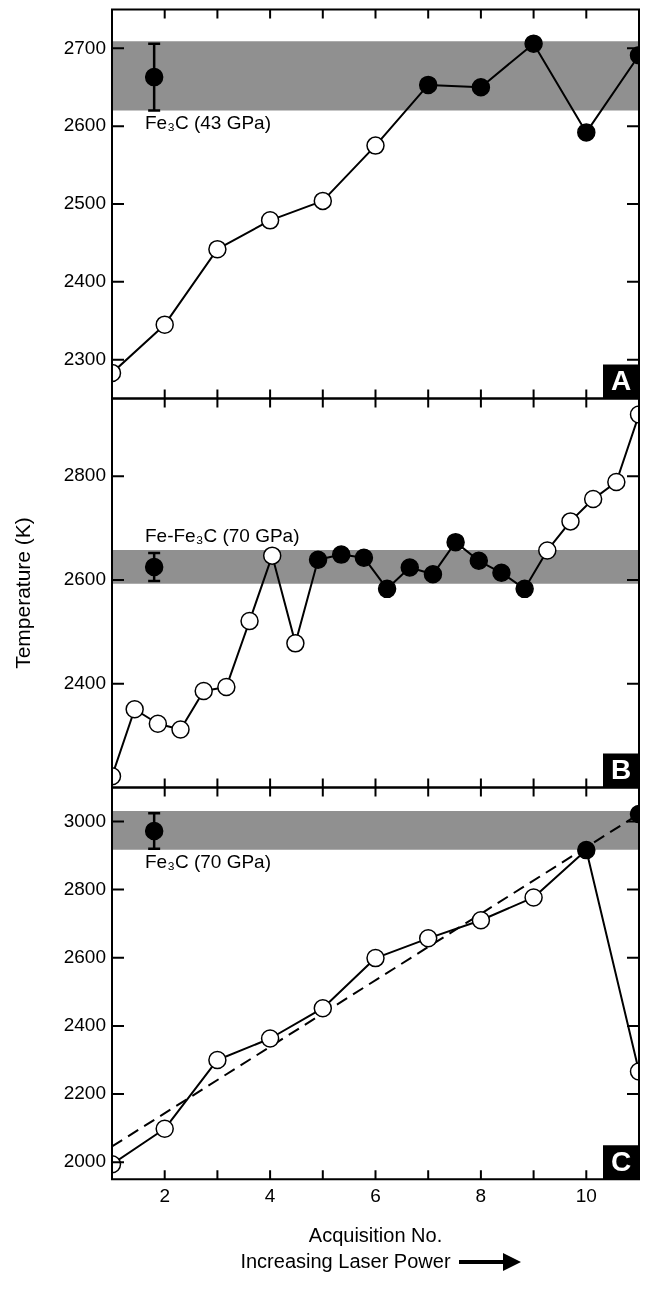 The width and height of the screenshot is (657, 1291). I want to click on x-tick-label: 8, so click(481, 1195).